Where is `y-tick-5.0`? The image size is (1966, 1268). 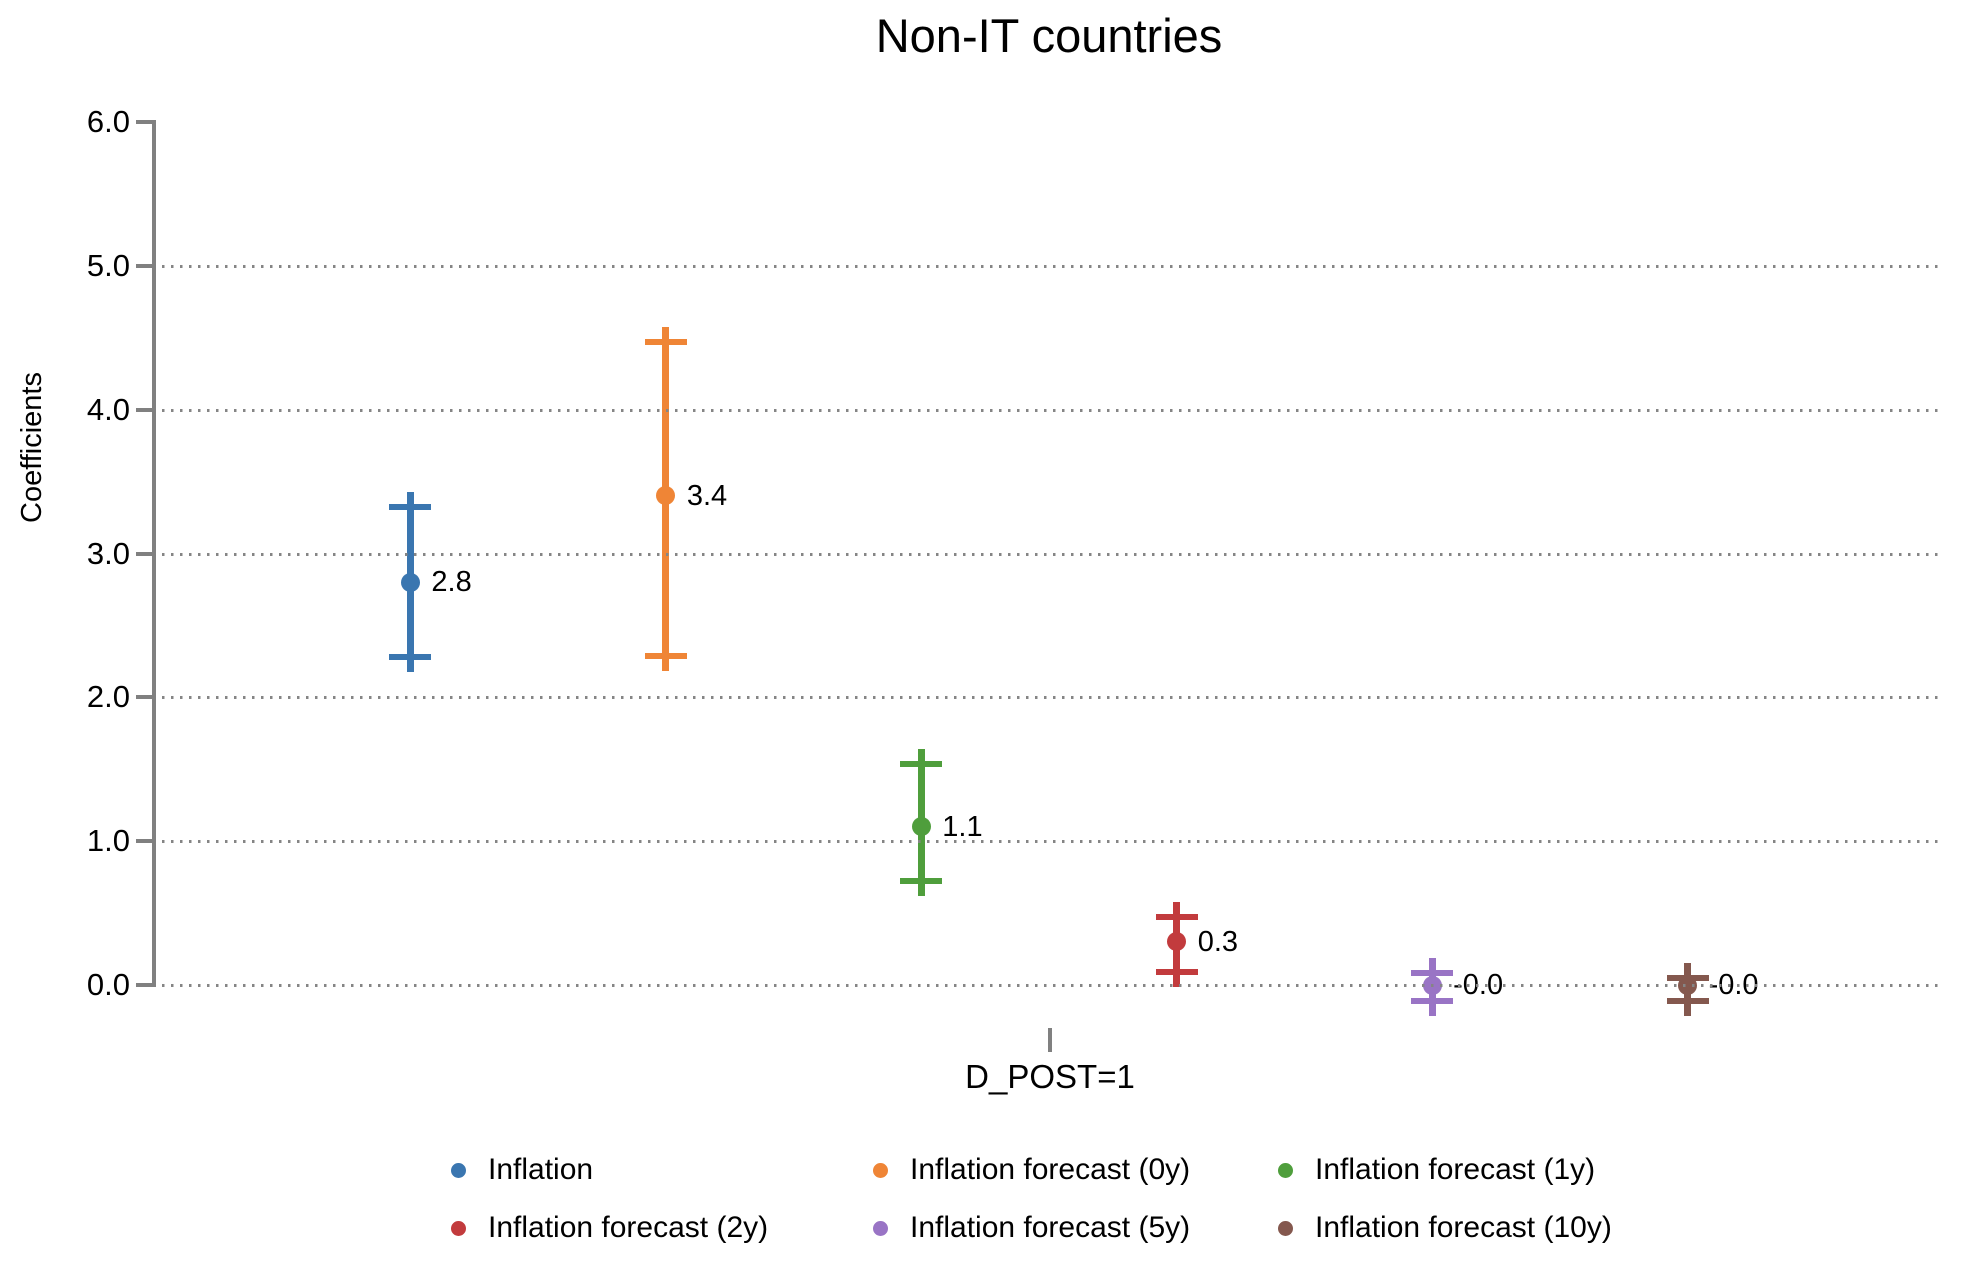
y-tick-5.0 is located at coordinates (144, 265).